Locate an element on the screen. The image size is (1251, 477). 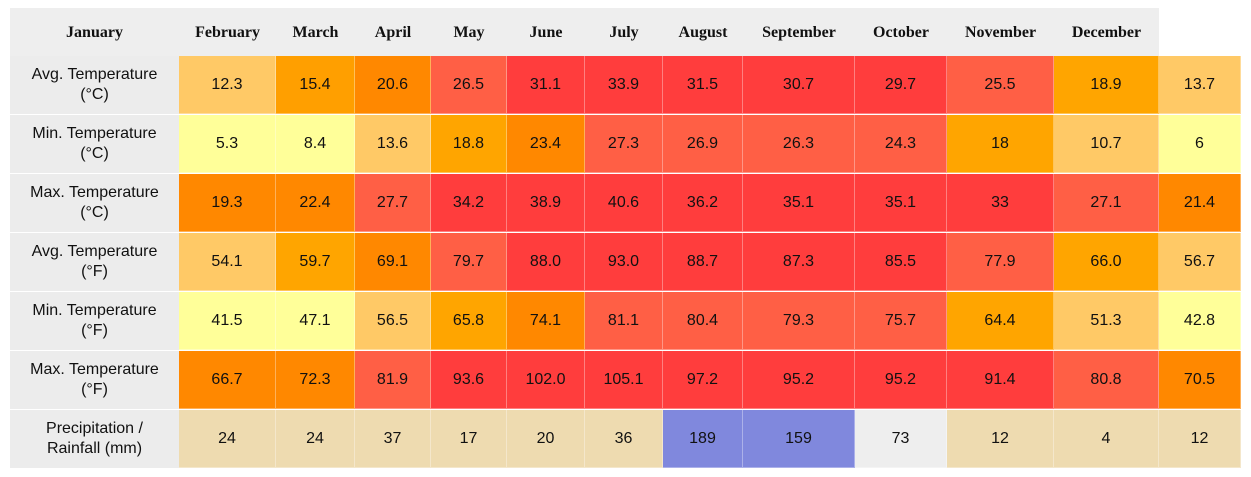
table-cell: 6 is located at coordinates (1200, 144).